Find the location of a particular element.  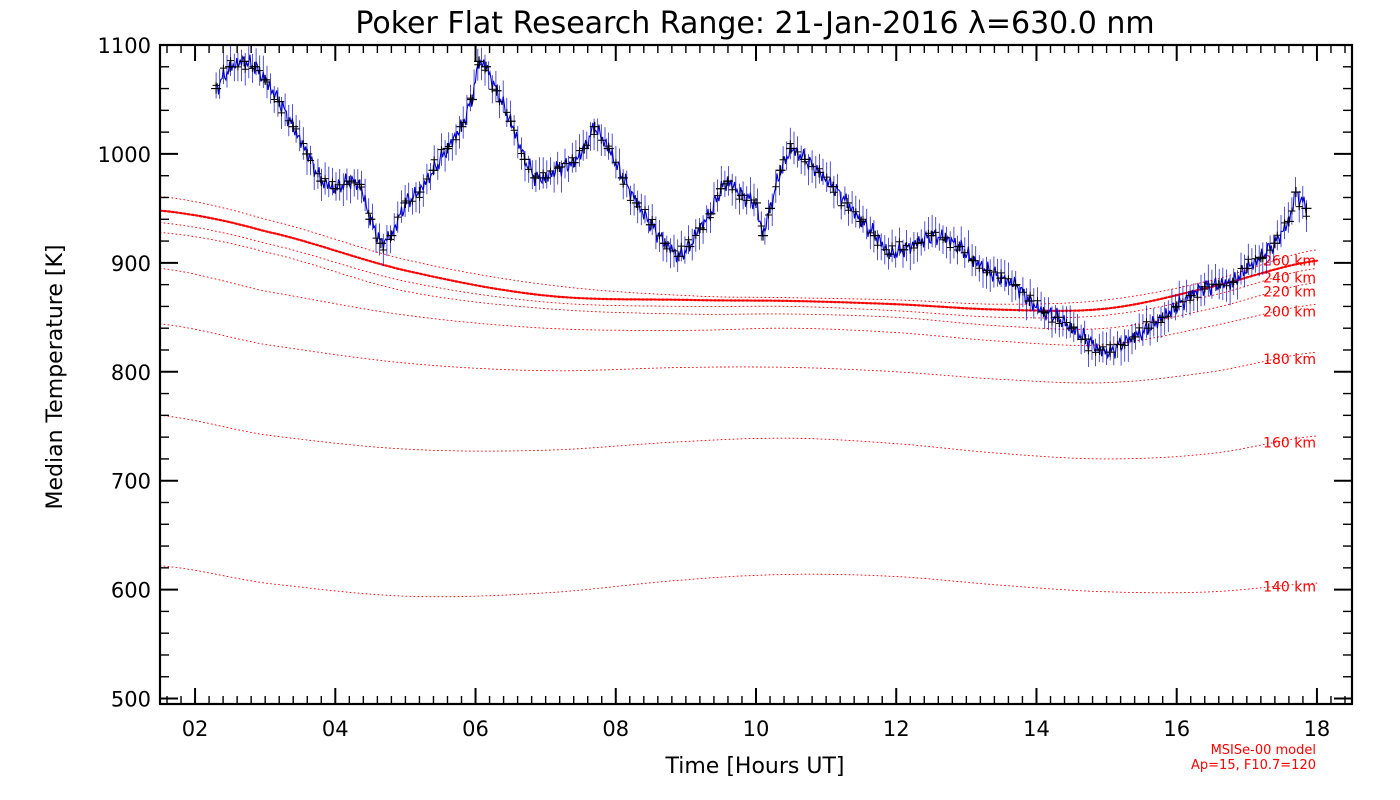

x-axis-label: Time [Hours UT] is located at coordinates (755, 766).